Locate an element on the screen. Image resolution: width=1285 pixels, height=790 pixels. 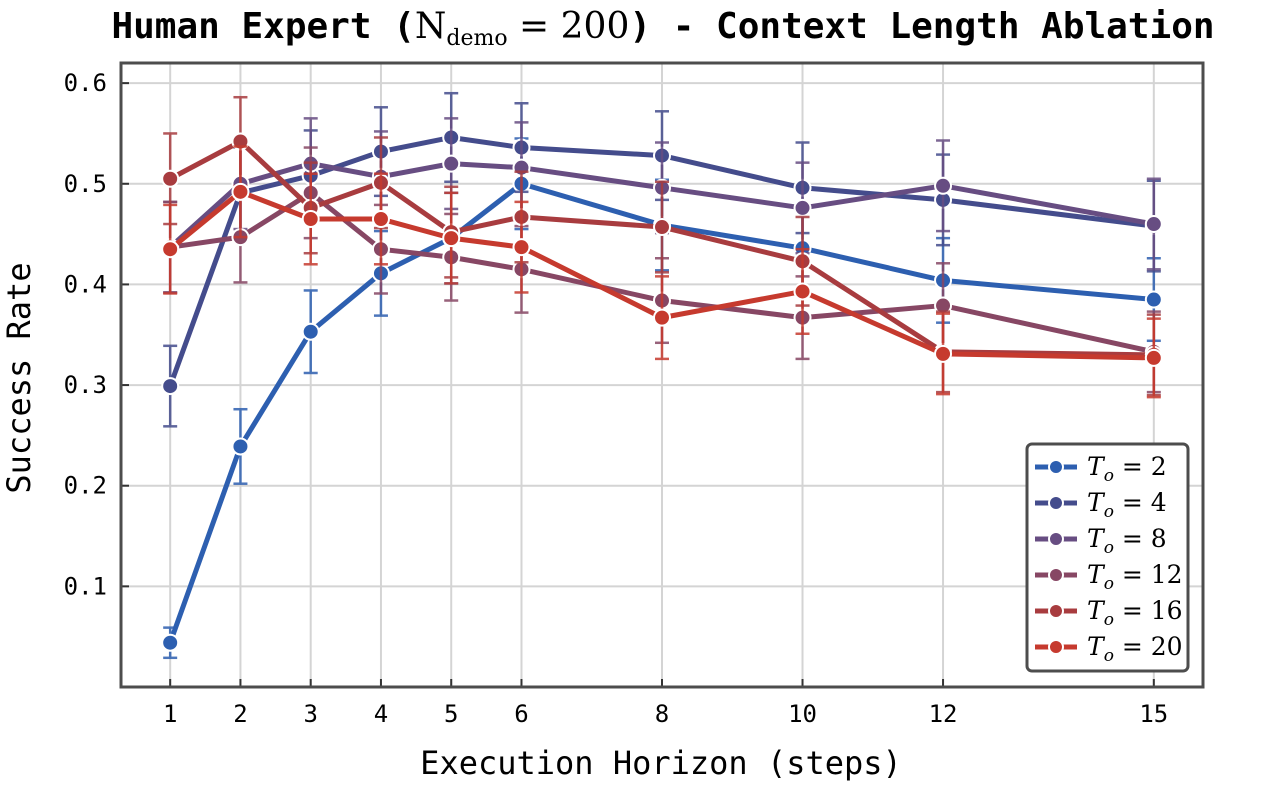
legend-item: To = 12 is located at coordinates (1109, 577).